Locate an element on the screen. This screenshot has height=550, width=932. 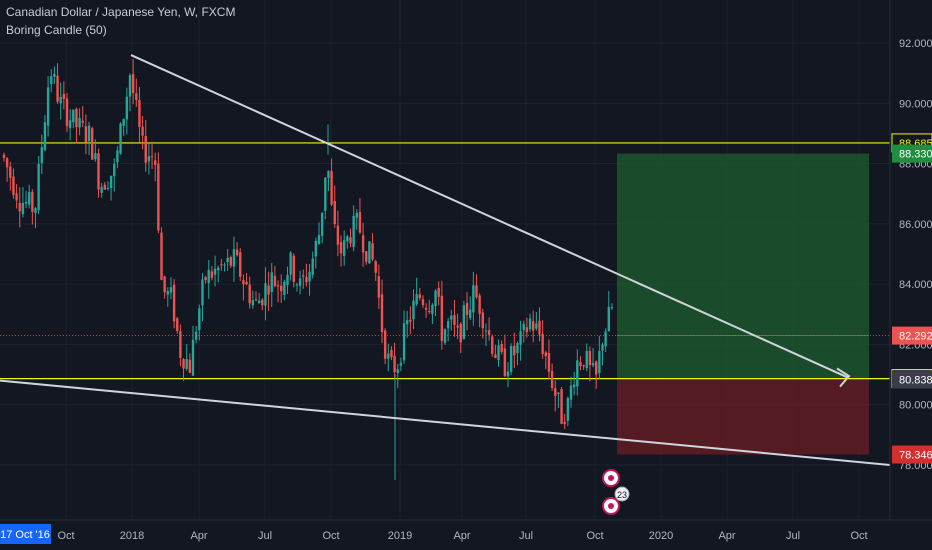
symbol-title: Canadian Dollar / Japanese Yen, W, FXCM is located at coordinates (121, 12).